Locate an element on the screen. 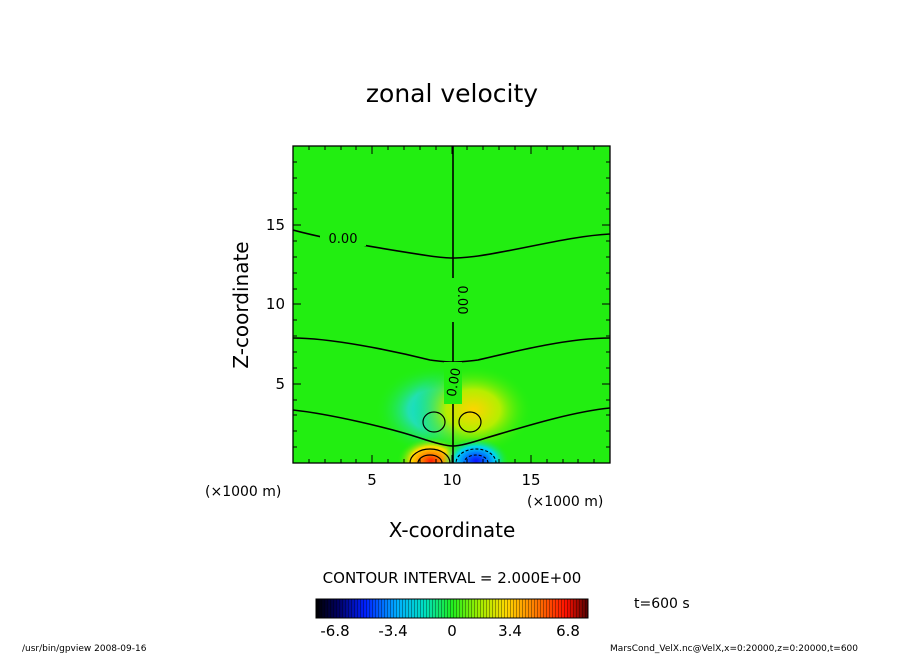  colorbar-tick-1: -6.8 is located at coordinates (334, 631).